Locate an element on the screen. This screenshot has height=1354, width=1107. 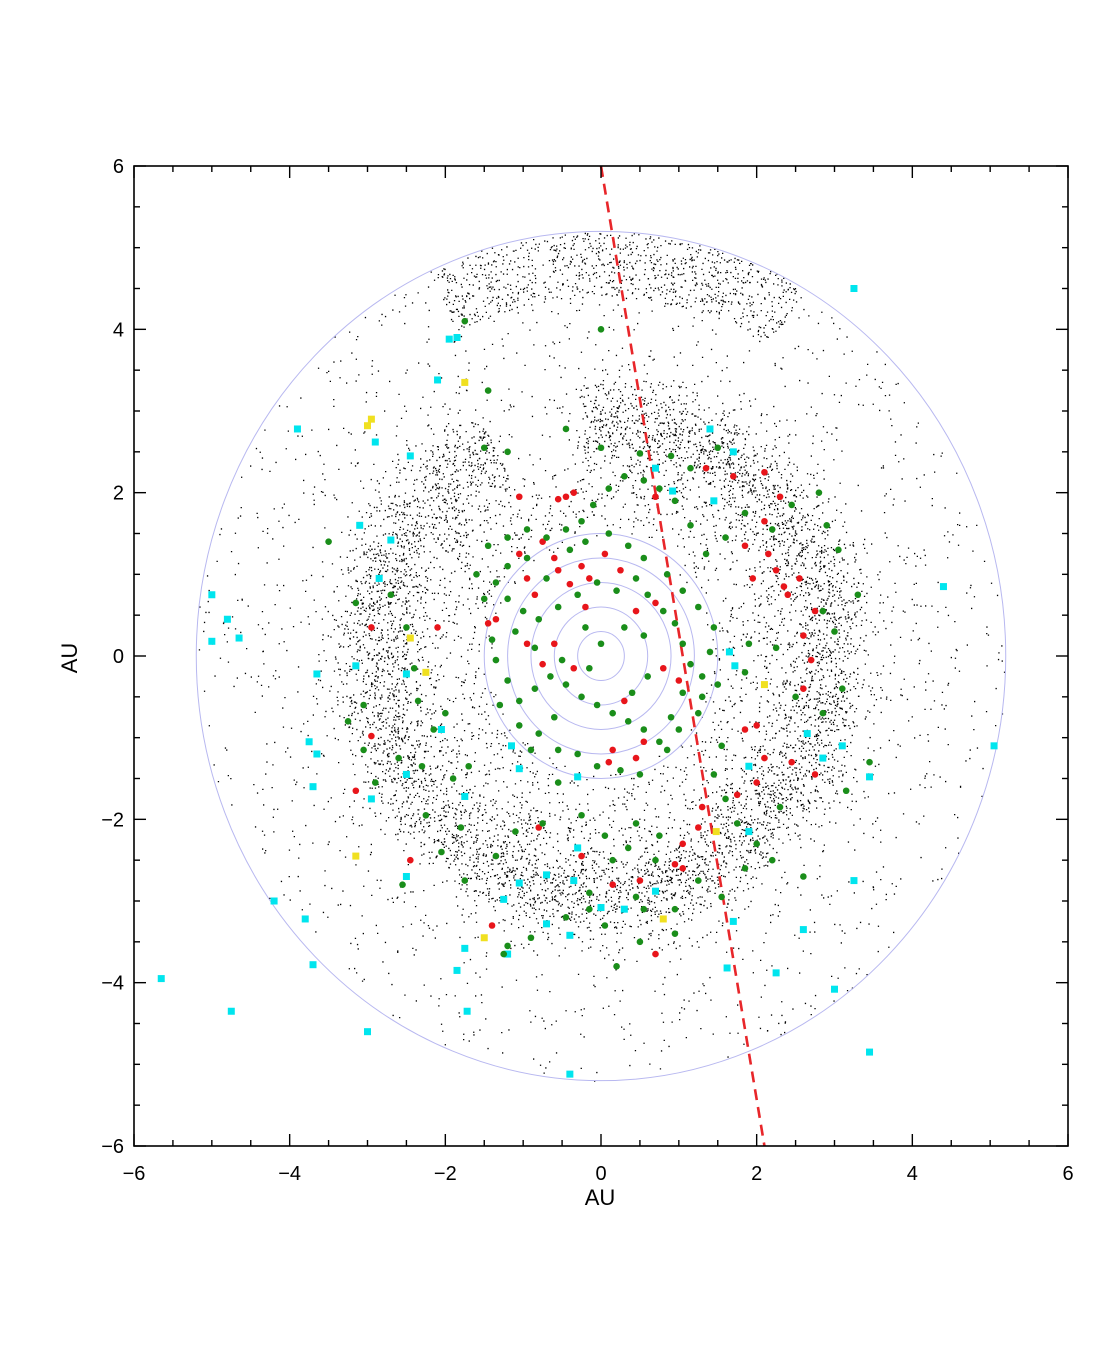
reference-circle is located at coordinates (601, 656).